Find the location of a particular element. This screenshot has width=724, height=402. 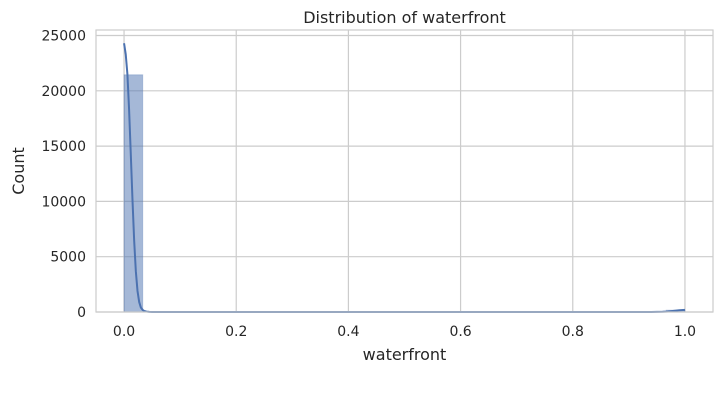

y-tick-label-0: 0 is located at coordinates (81, 313).